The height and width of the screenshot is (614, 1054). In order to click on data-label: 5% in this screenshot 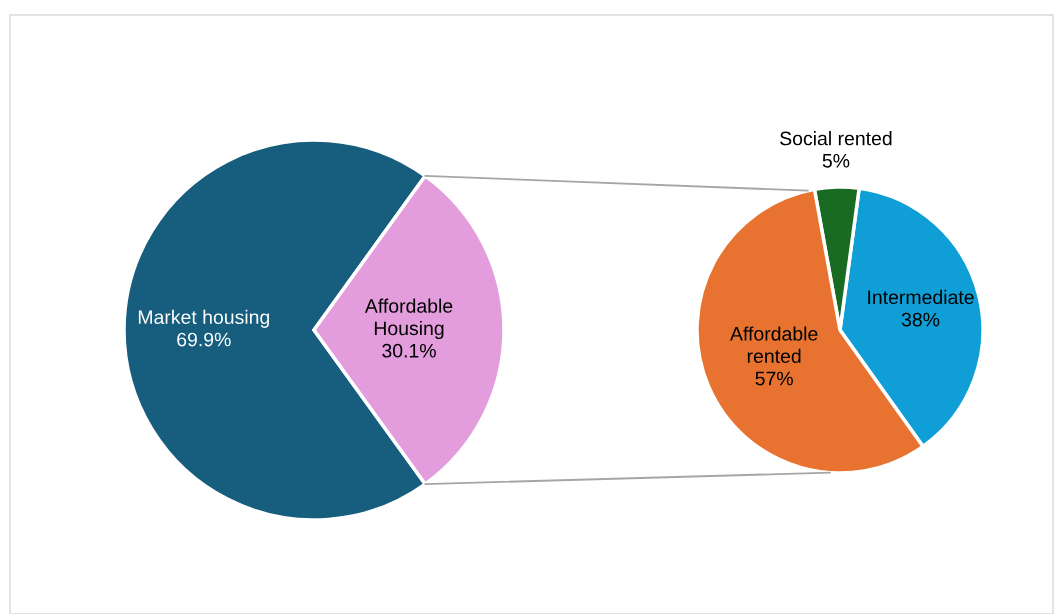, I will do `click(836, 161)`.